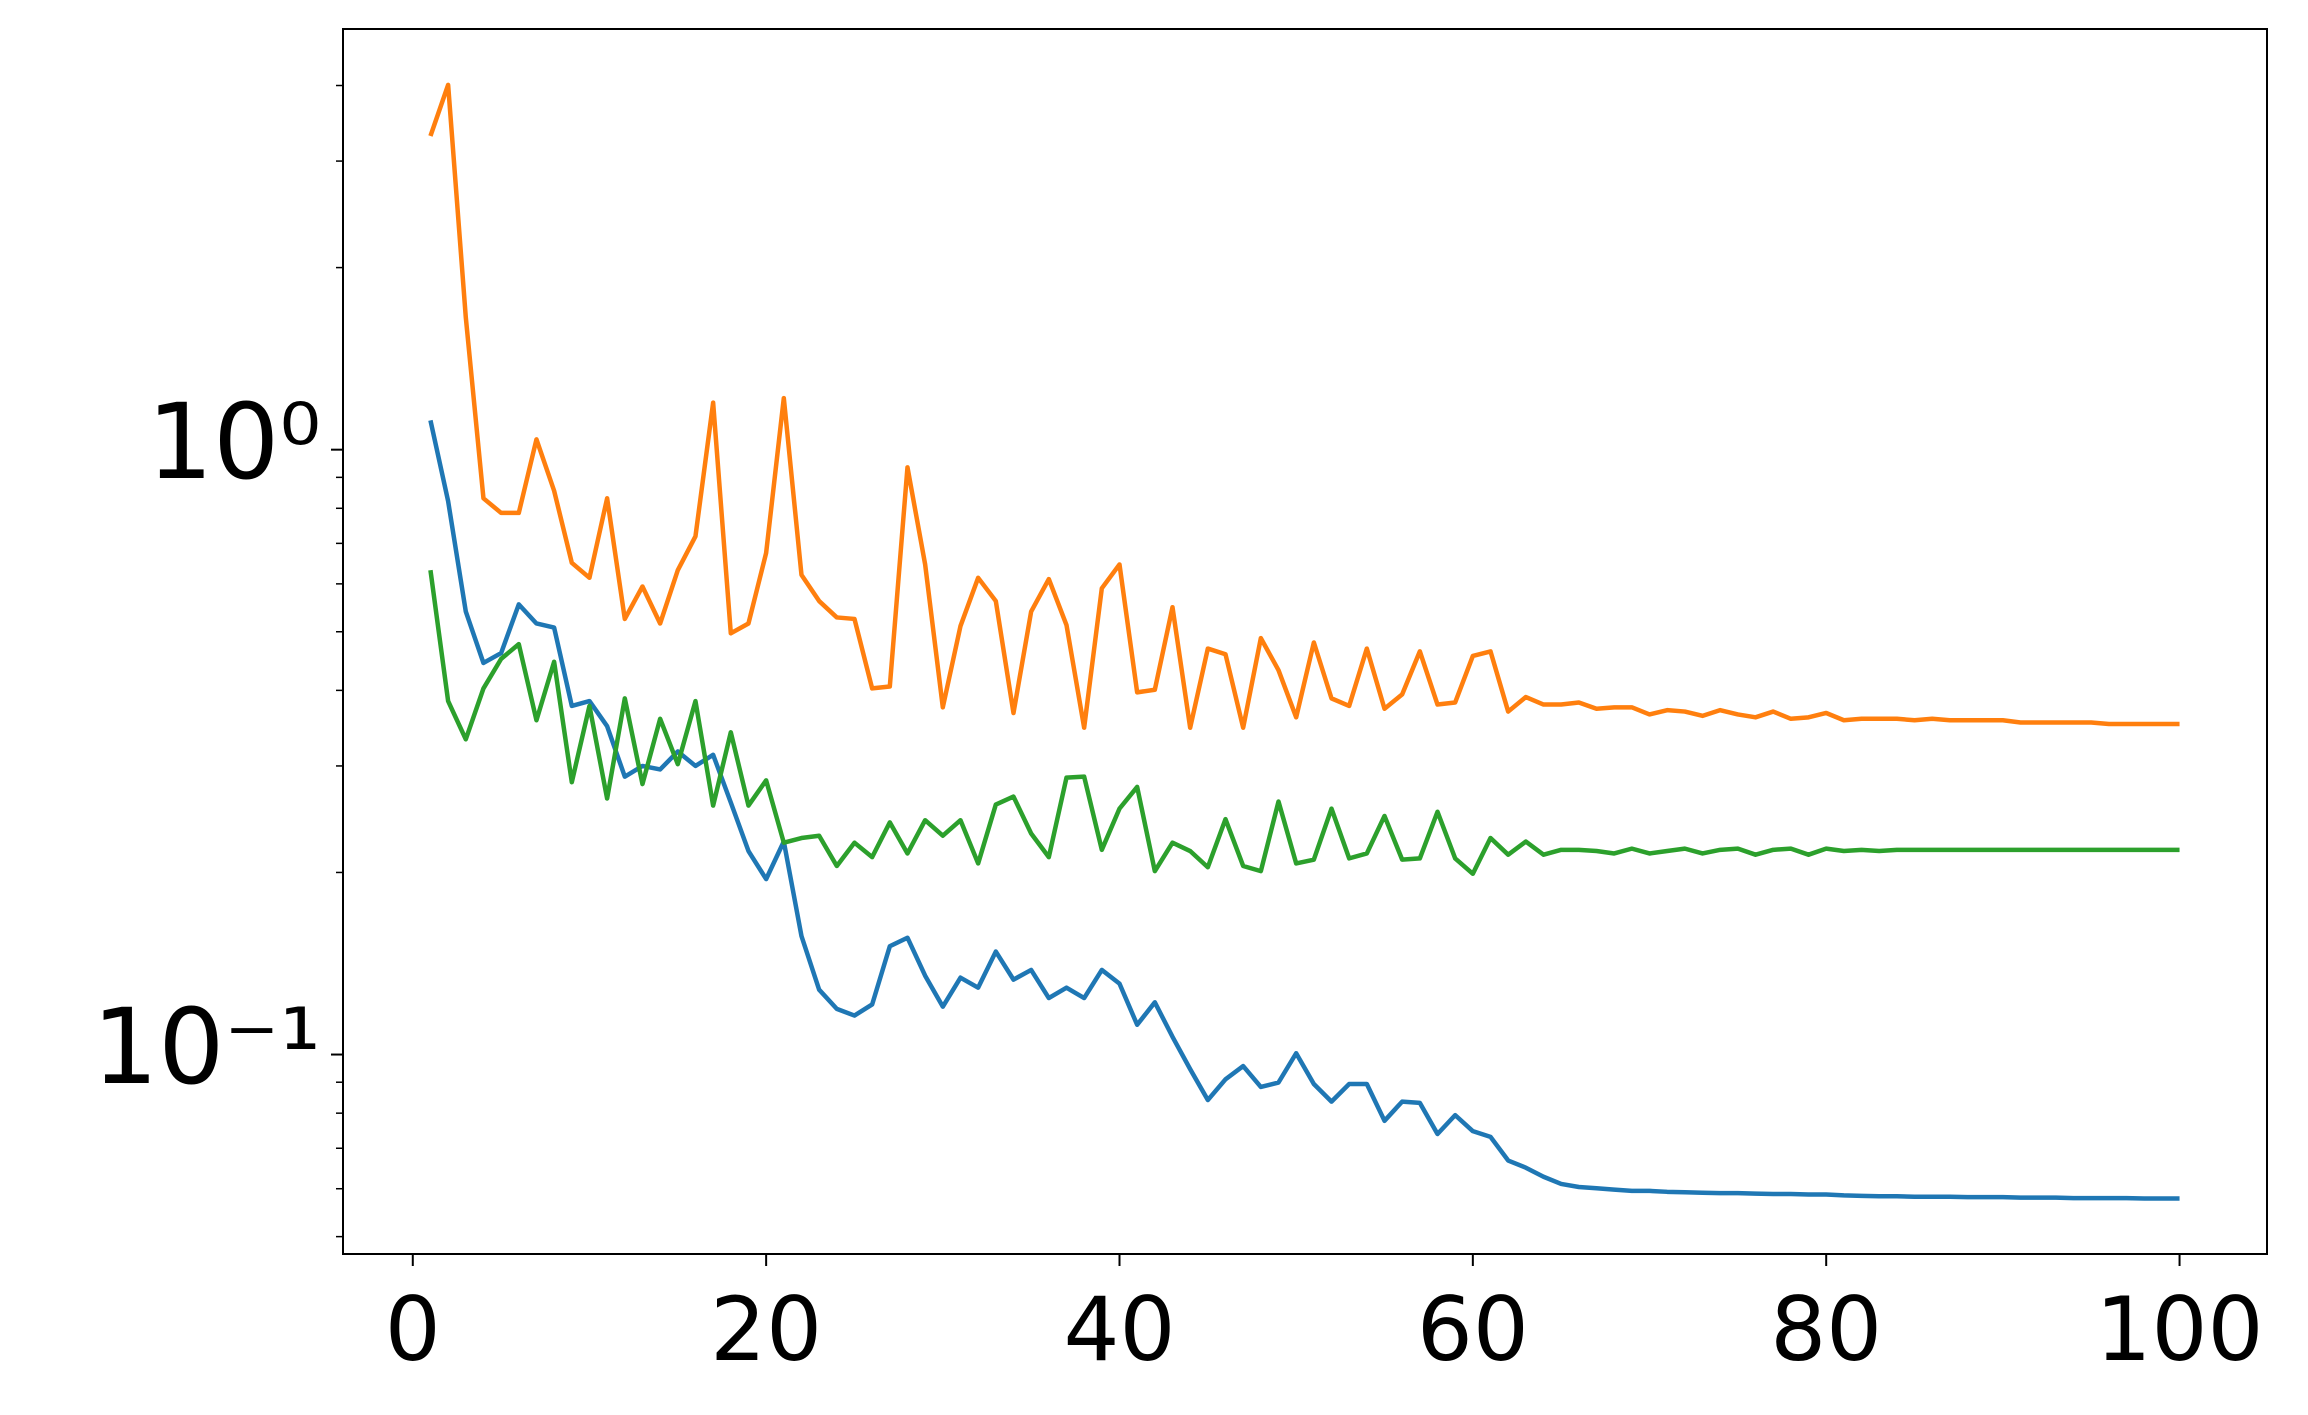 The width and height of the screenshot is (2308, 1415). What do you see at coordinates (1826, 1329) in the screenshot?
I see `x-tick-label: 80` at bounding box center [1826, 1329].